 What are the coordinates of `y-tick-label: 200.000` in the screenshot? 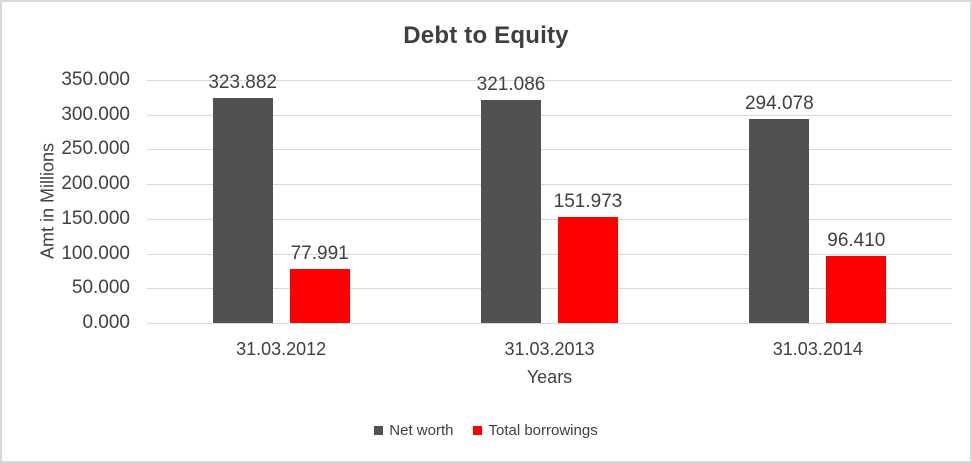 It's located at (95, 184).